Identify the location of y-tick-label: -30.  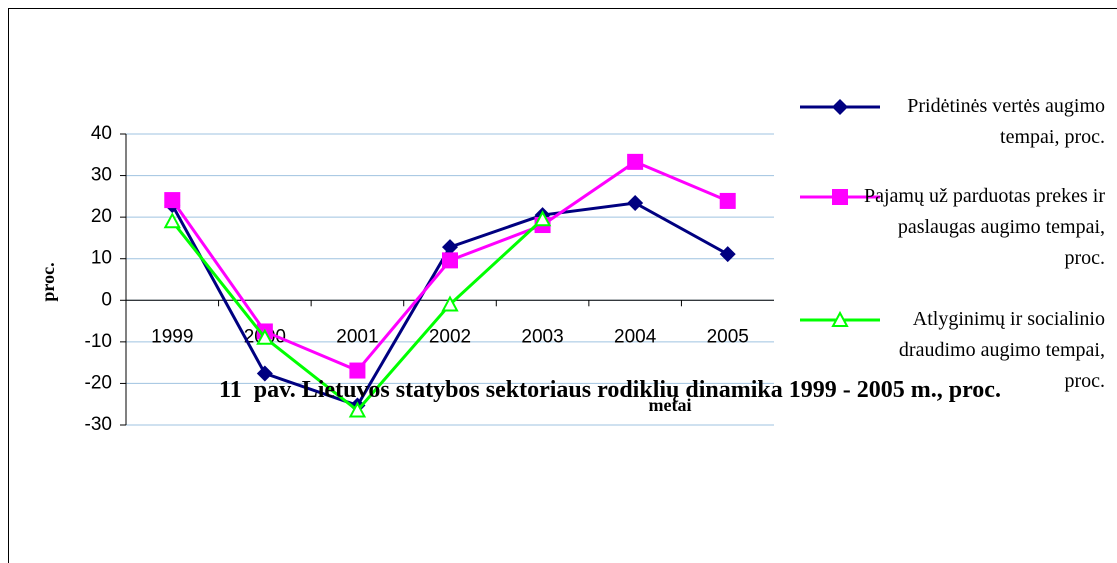
(98, 424).